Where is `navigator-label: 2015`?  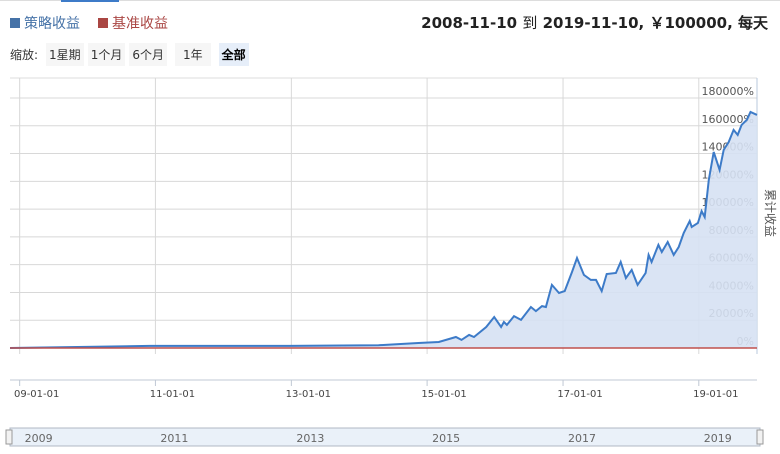 navigator-label: 2015 is located at coordinates (446, 438).